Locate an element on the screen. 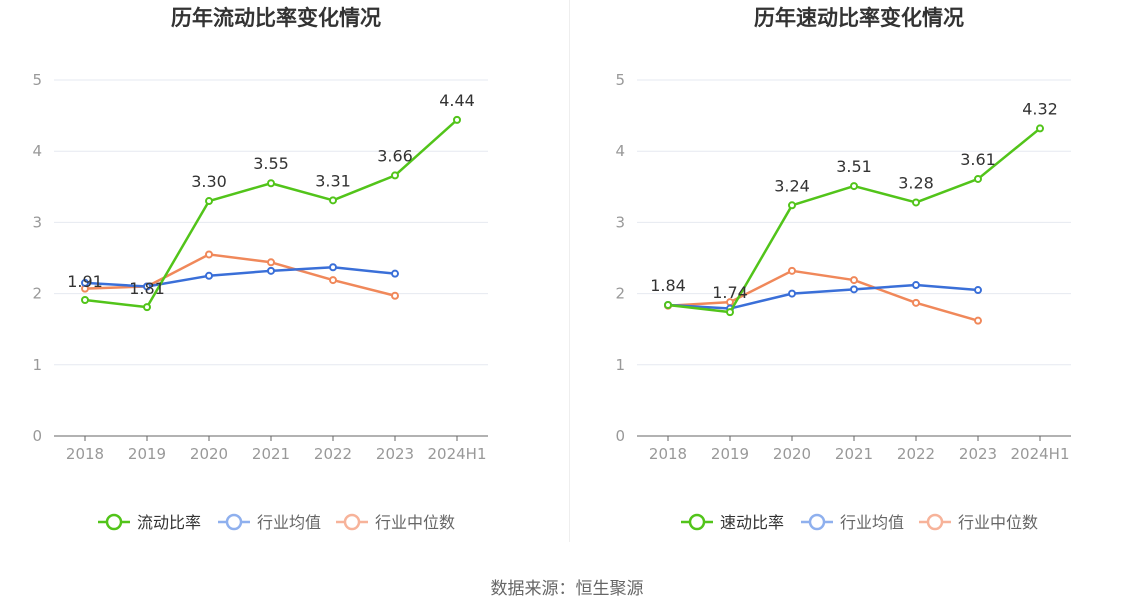 The width and height of the screenshot is (1134, 612). data-label: 3.30 is located at coordinates (209, 181).